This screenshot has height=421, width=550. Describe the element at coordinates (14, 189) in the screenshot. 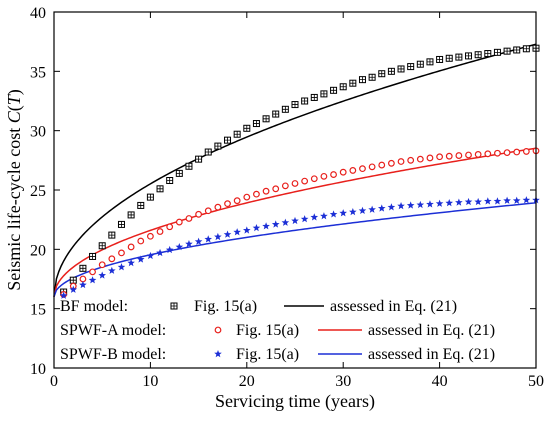

I see `y-axis-title: Seismic life-cycle cost C(T)` at that location.